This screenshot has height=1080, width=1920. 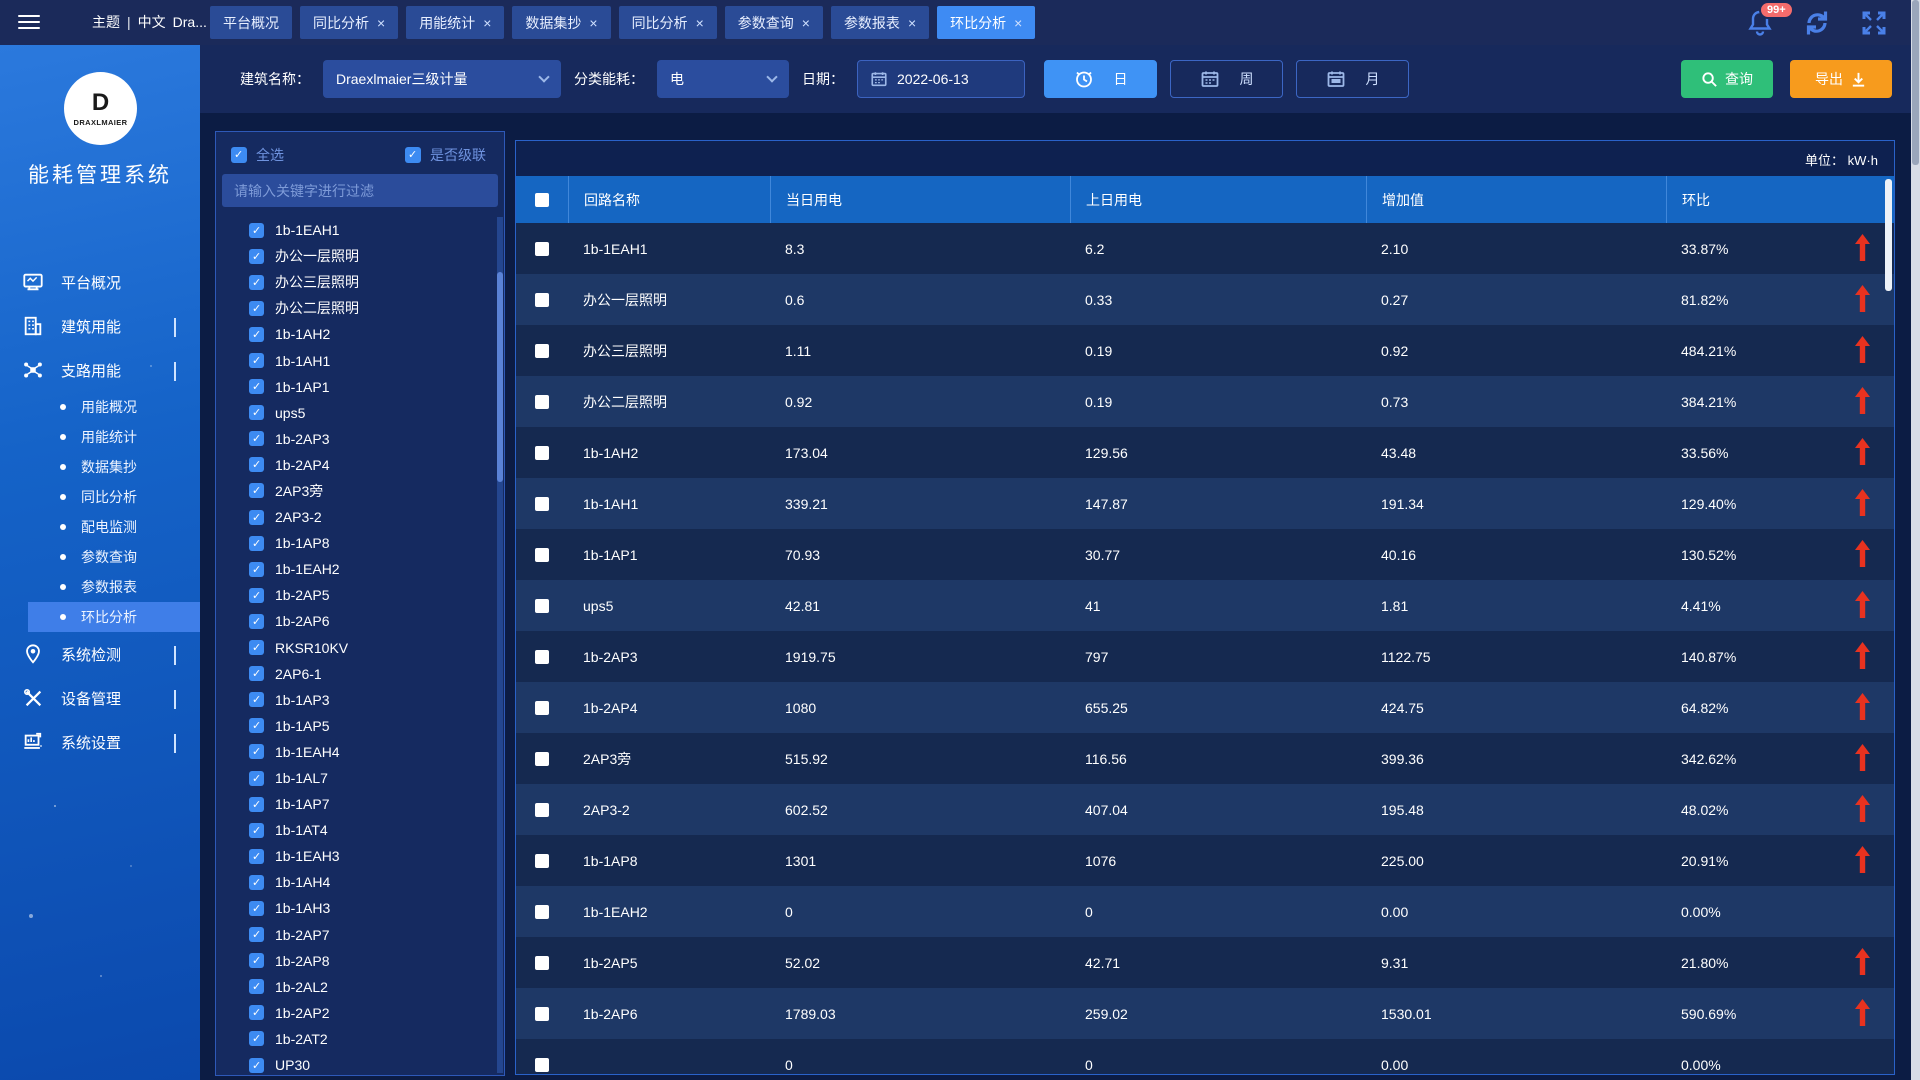 I want to click on circuit-list-item: 1b-1AP8, so click(x=376, y=543).